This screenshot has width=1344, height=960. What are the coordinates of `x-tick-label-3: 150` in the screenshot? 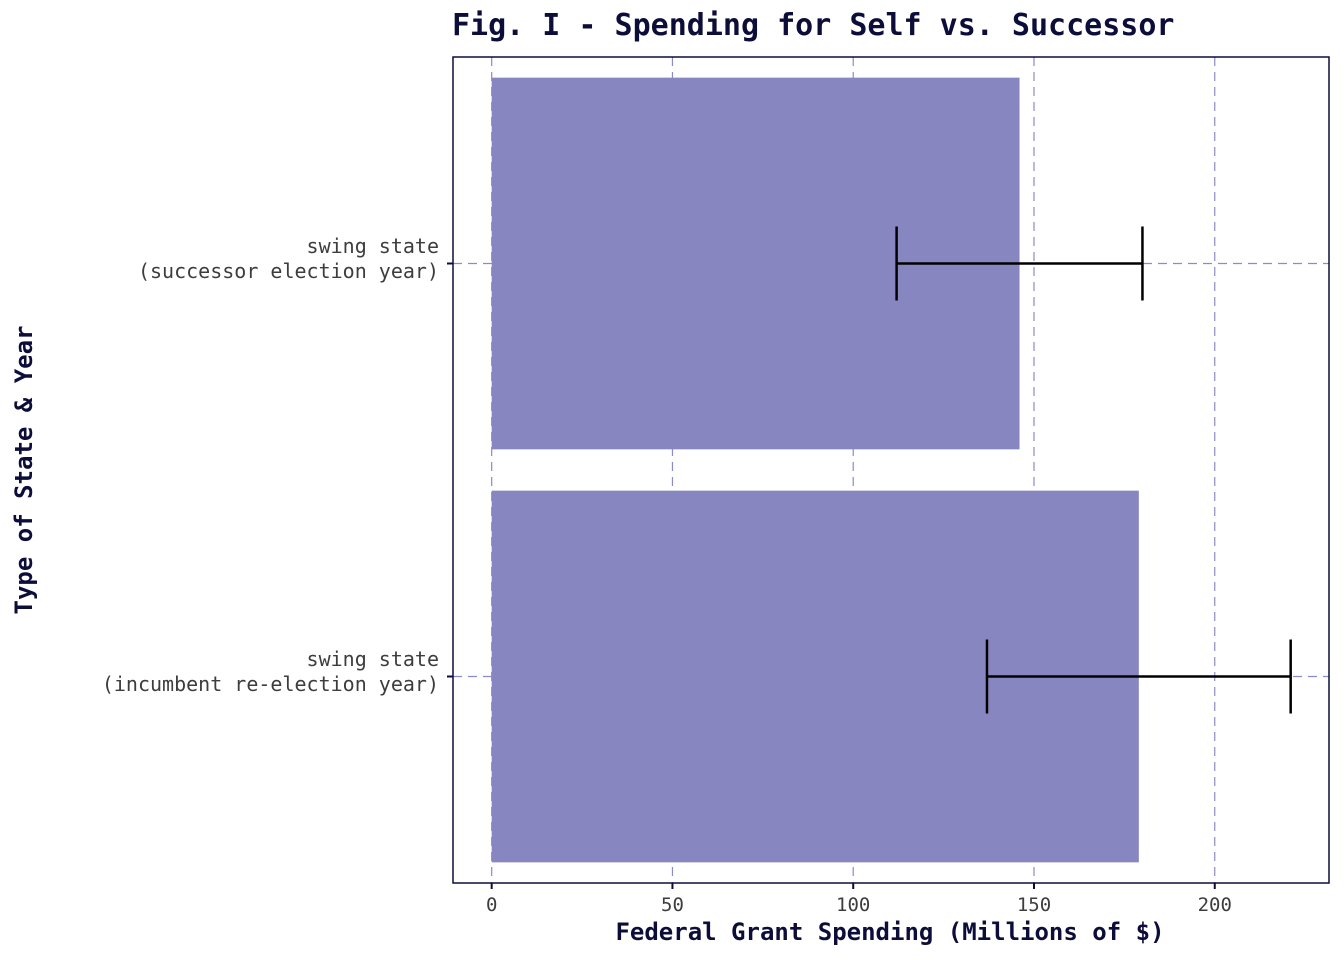 It's located at (1034, 905).